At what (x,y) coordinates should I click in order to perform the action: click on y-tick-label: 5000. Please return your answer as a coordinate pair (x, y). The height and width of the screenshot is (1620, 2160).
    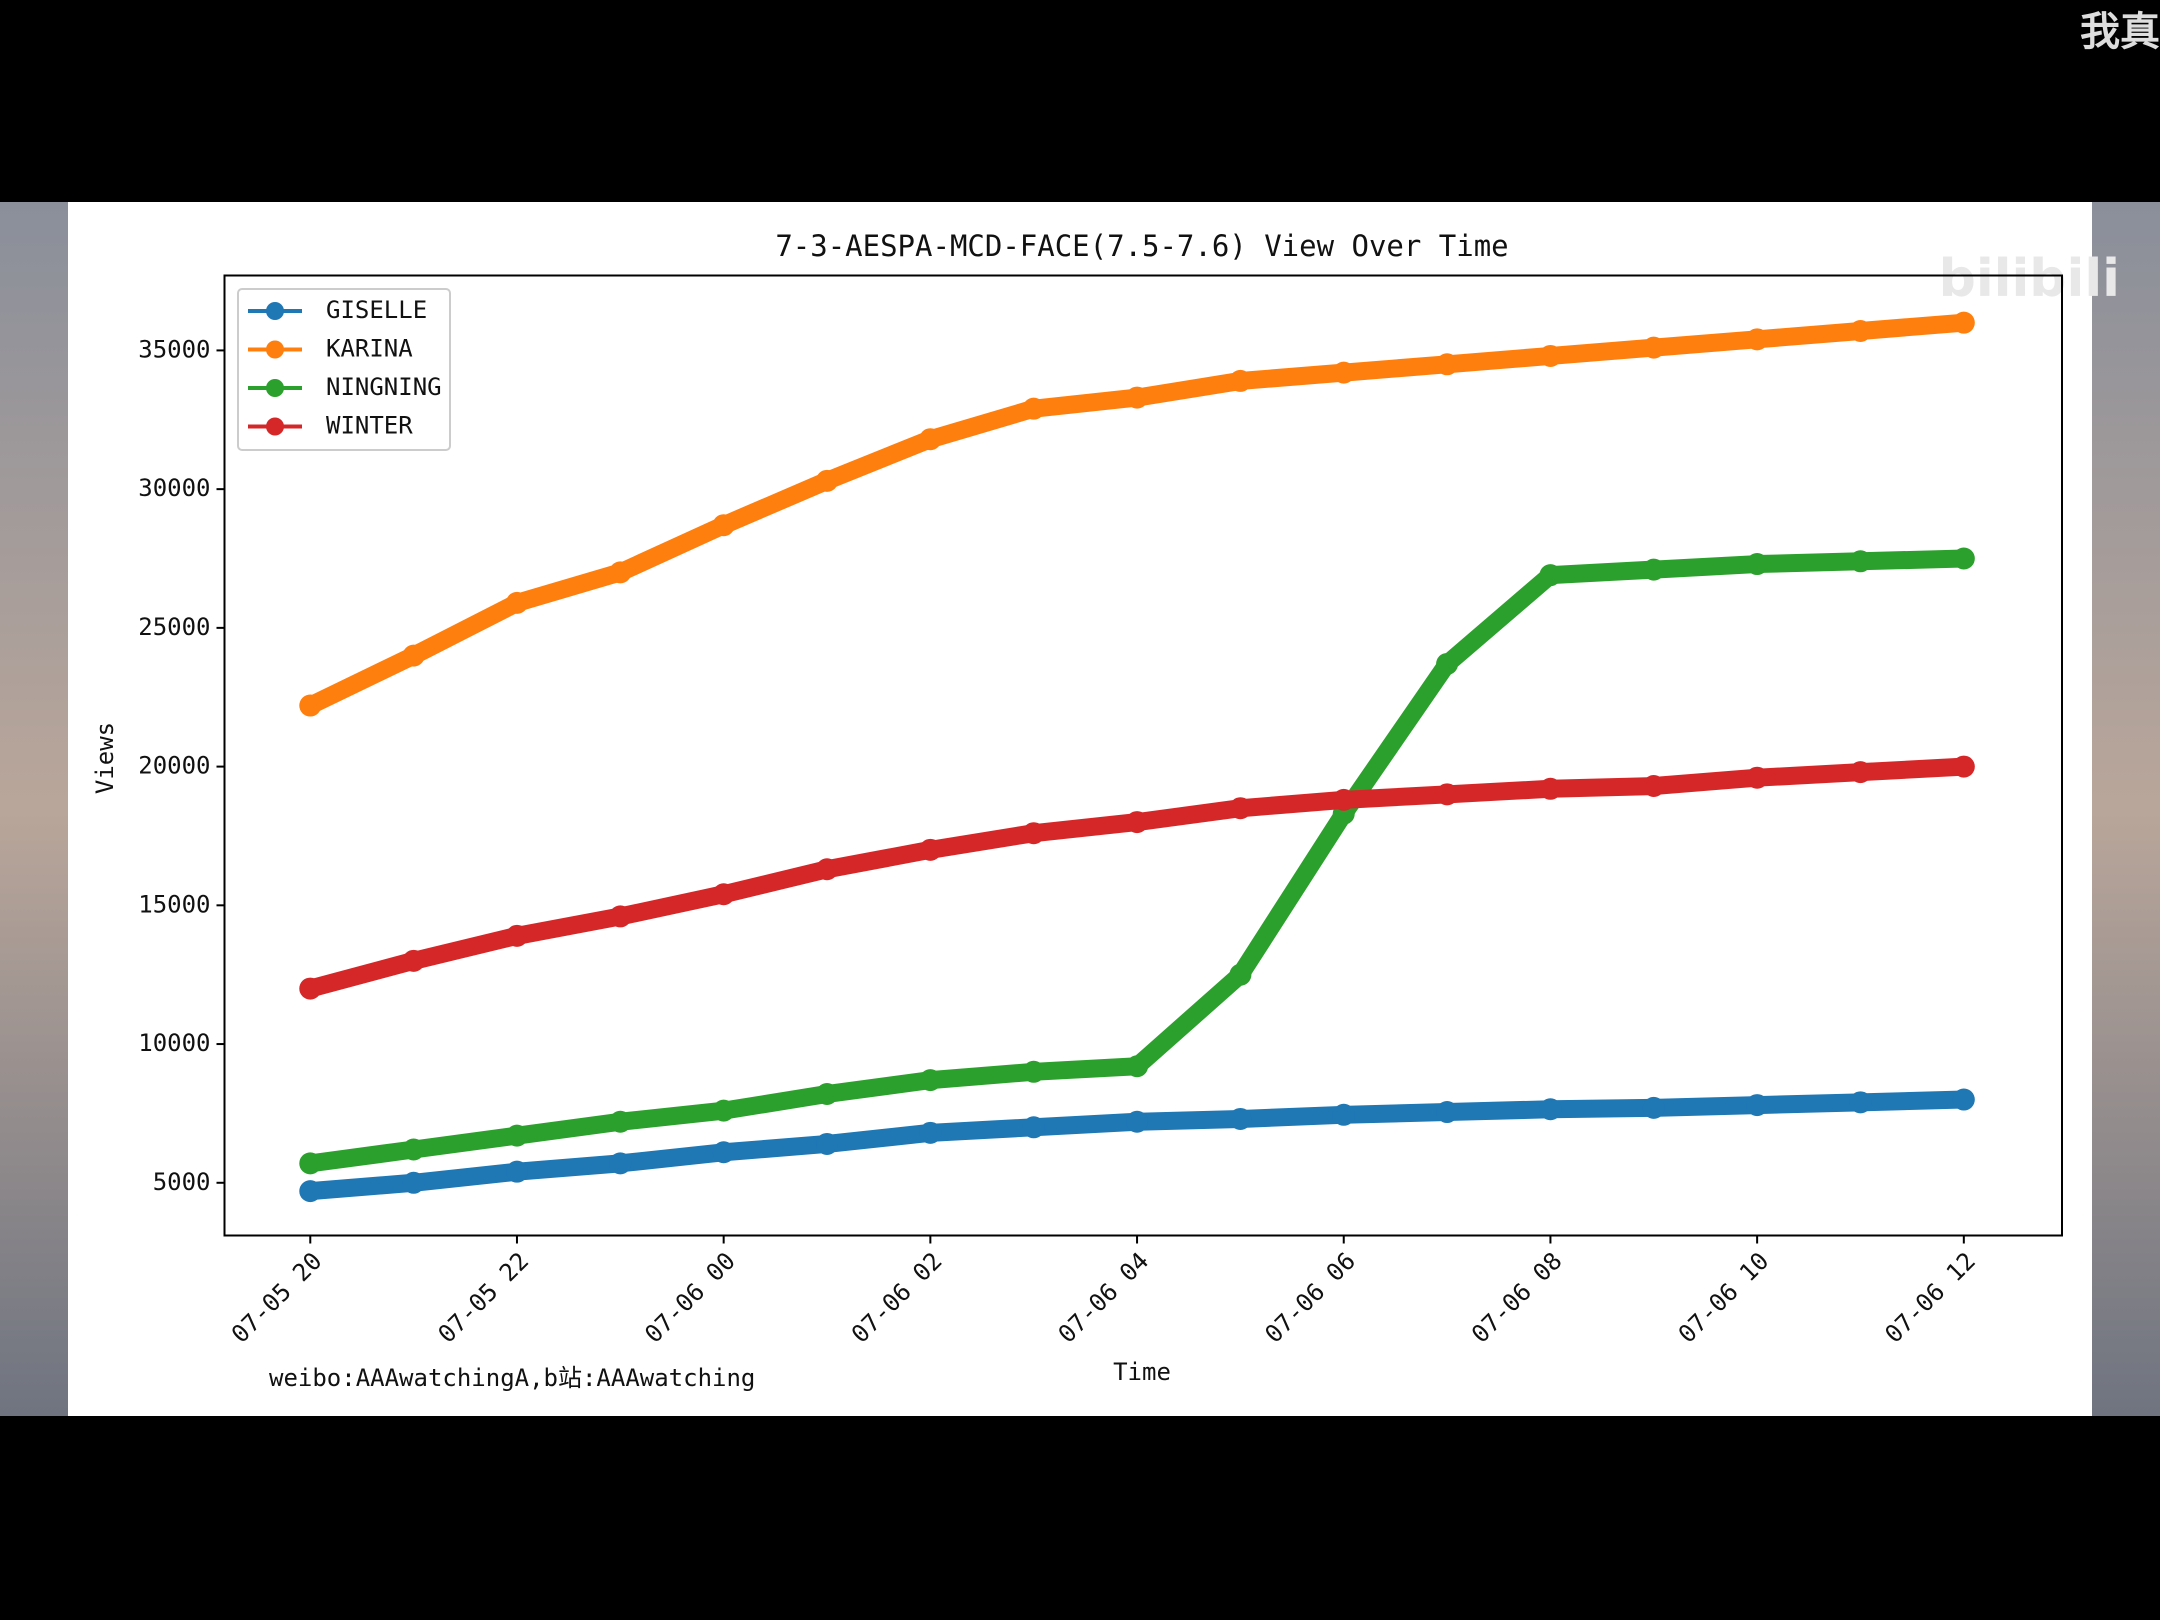
    Looking at the image, I should click on (182, 1182).